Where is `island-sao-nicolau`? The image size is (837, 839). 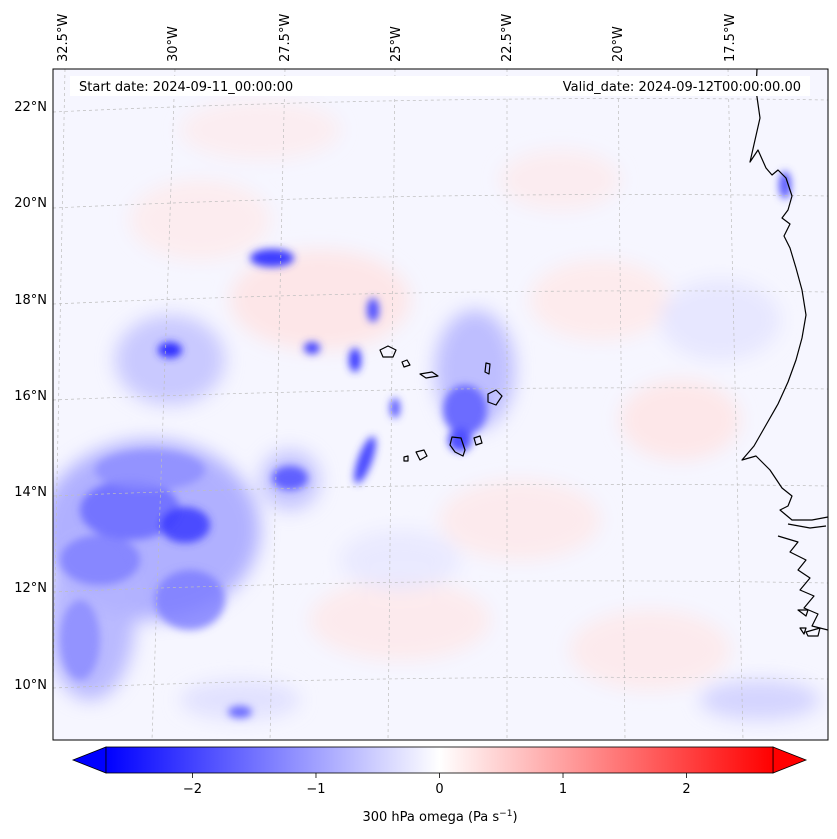
island-sao-nicolau is located at coordinates (429, 375).